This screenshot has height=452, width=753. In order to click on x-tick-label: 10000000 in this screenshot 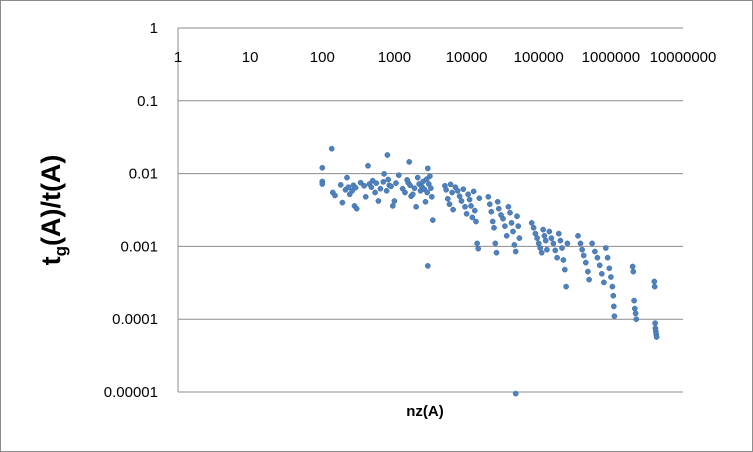, I will do `click(683, 57)`.